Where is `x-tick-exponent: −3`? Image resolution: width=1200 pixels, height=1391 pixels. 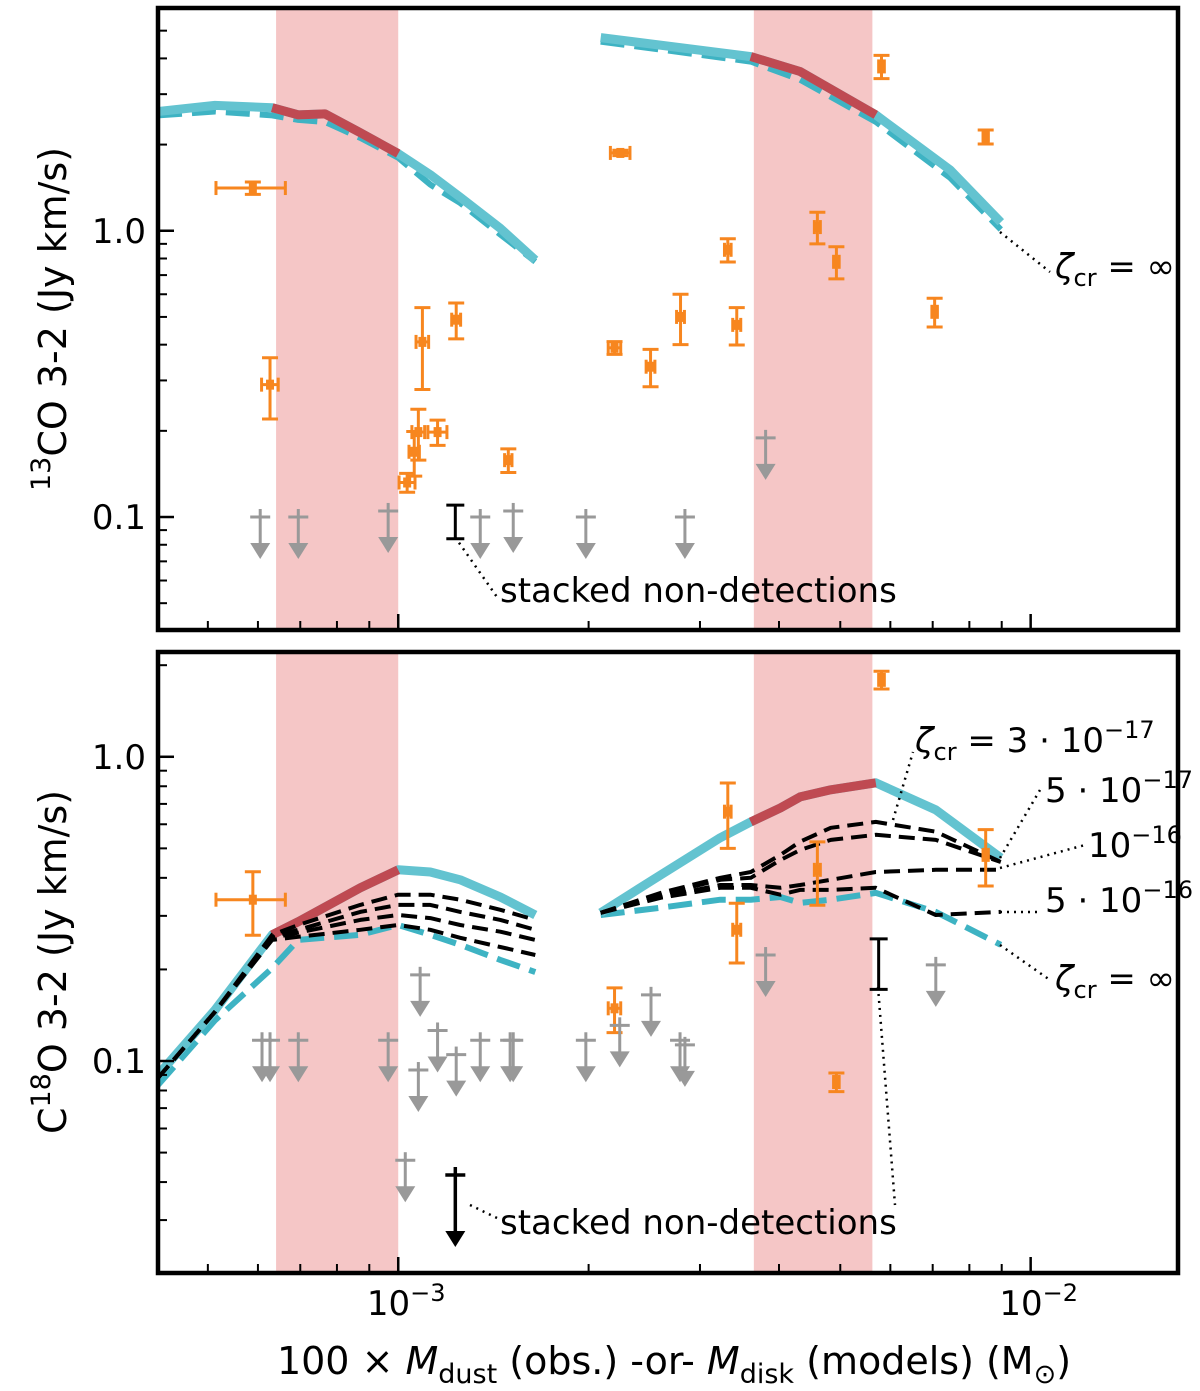 x-tick-exponent: −3 is located at coordinates (427, 1293).